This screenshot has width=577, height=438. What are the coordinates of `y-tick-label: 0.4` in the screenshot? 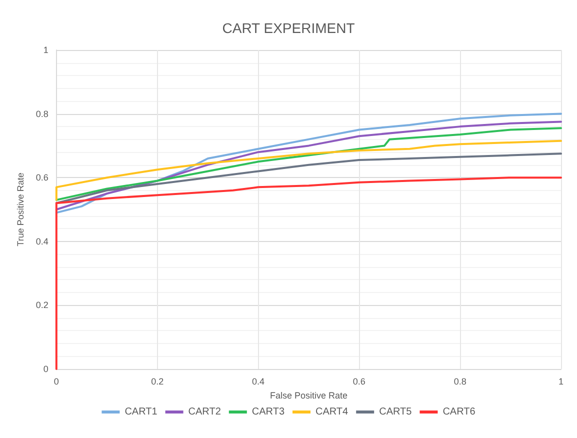 It's located at (42, 241).